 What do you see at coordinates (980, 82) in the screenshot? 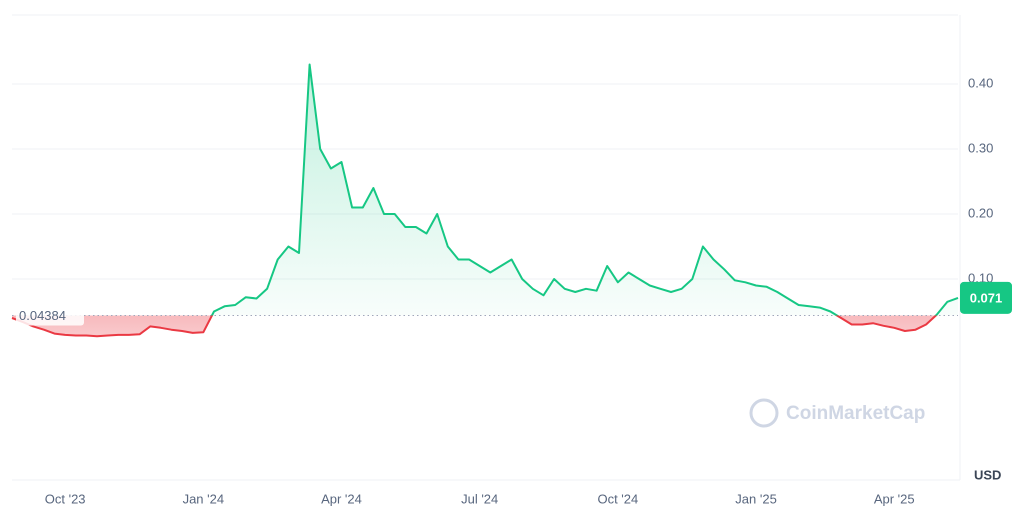
I see `y-tick-label: 0.40` at bounding box center [980, 82].